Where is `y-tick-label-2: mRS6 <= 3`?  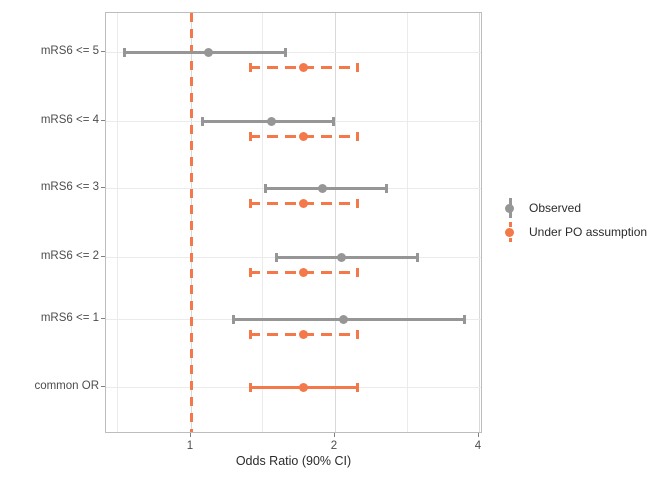
y-tick-label-2: mRS6 <= 3 is located at coordinates (69, 187).